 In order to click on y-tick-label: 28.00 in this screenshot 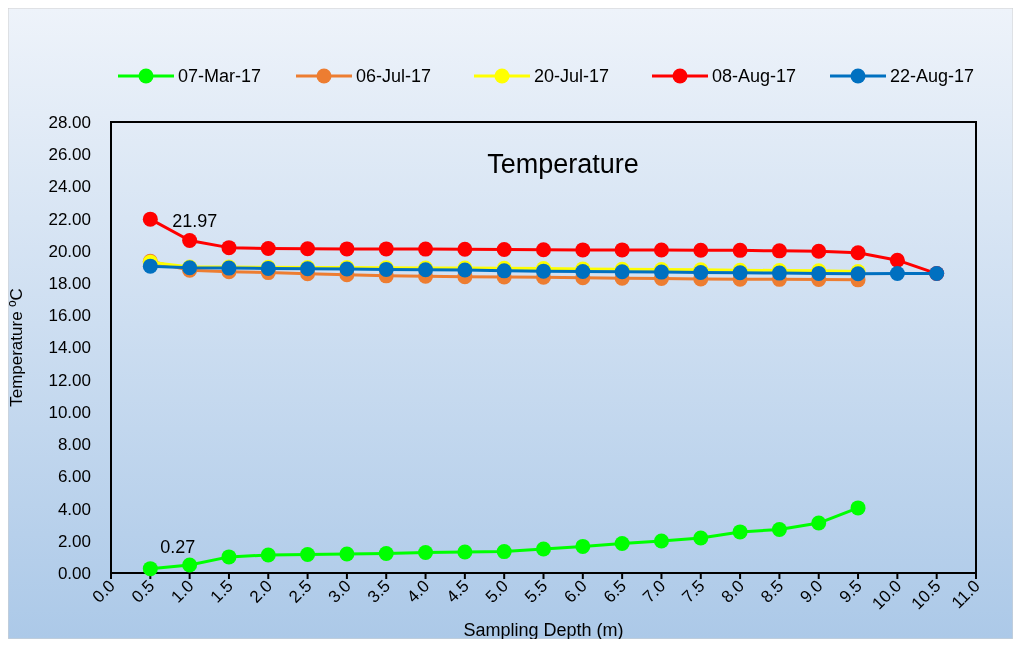, I will do `click(69, 122)`.